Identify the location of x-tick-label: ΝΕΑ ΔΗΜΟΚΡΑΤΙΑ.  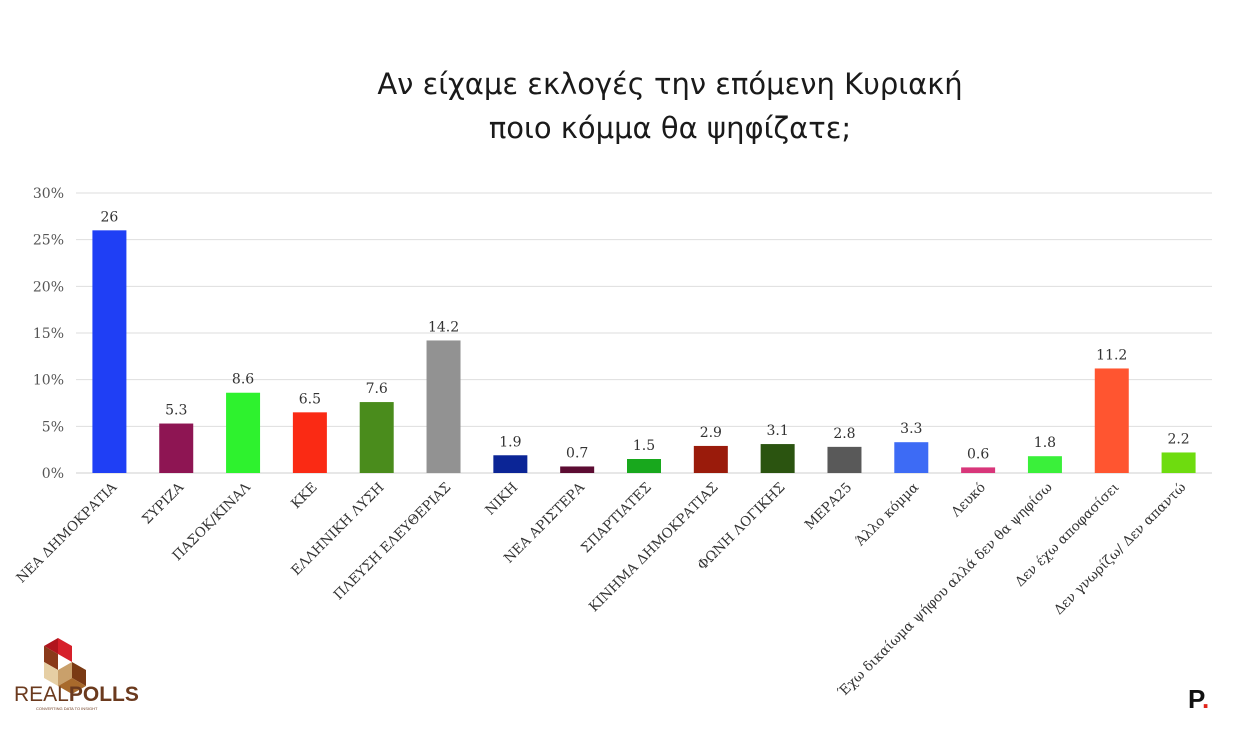
(66, 532).